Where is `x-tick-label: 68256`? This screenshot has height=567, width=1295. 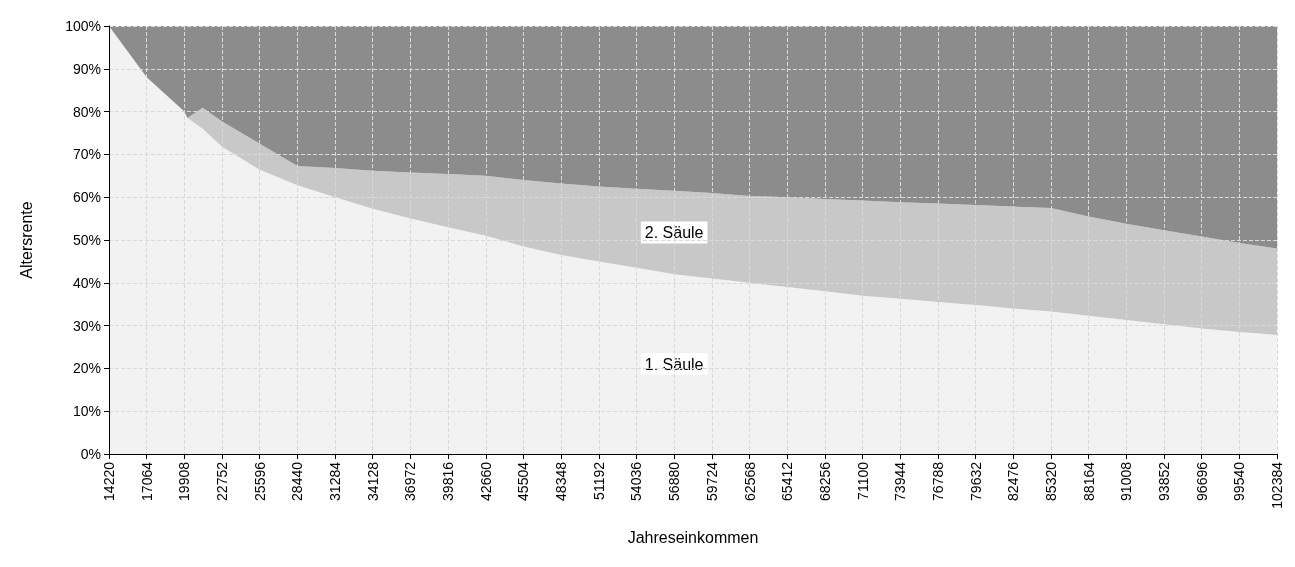 x-tick-label: 68256 is located at coordinates (824, 481).